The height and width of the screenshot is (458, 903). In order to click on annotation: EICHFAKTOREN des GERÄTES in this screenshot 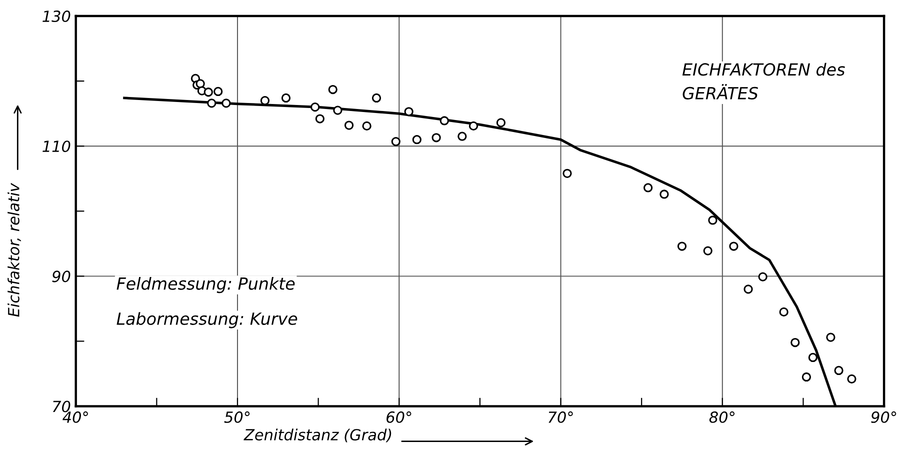, I will do `click(763, 81)`.